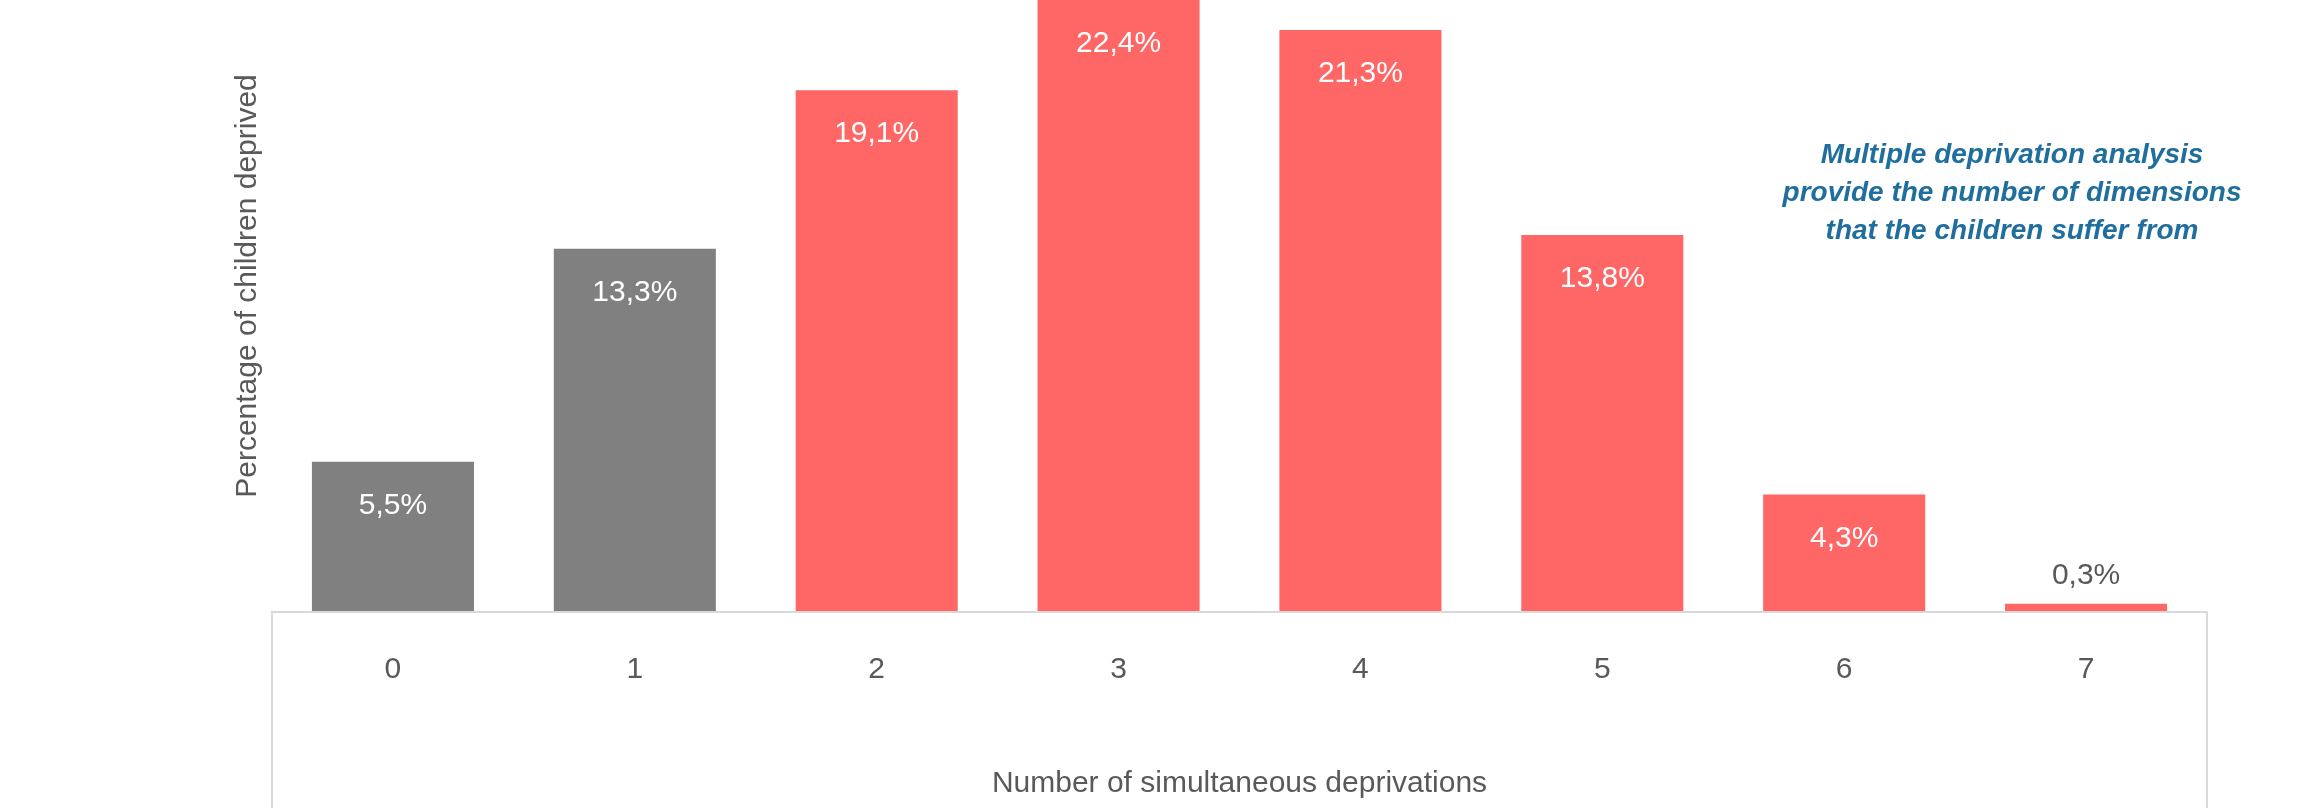  What do you see at coordinates (1360, 668) in the screenshot?
I see `x-tick-label: 4` at bounding box center [1360, 668].